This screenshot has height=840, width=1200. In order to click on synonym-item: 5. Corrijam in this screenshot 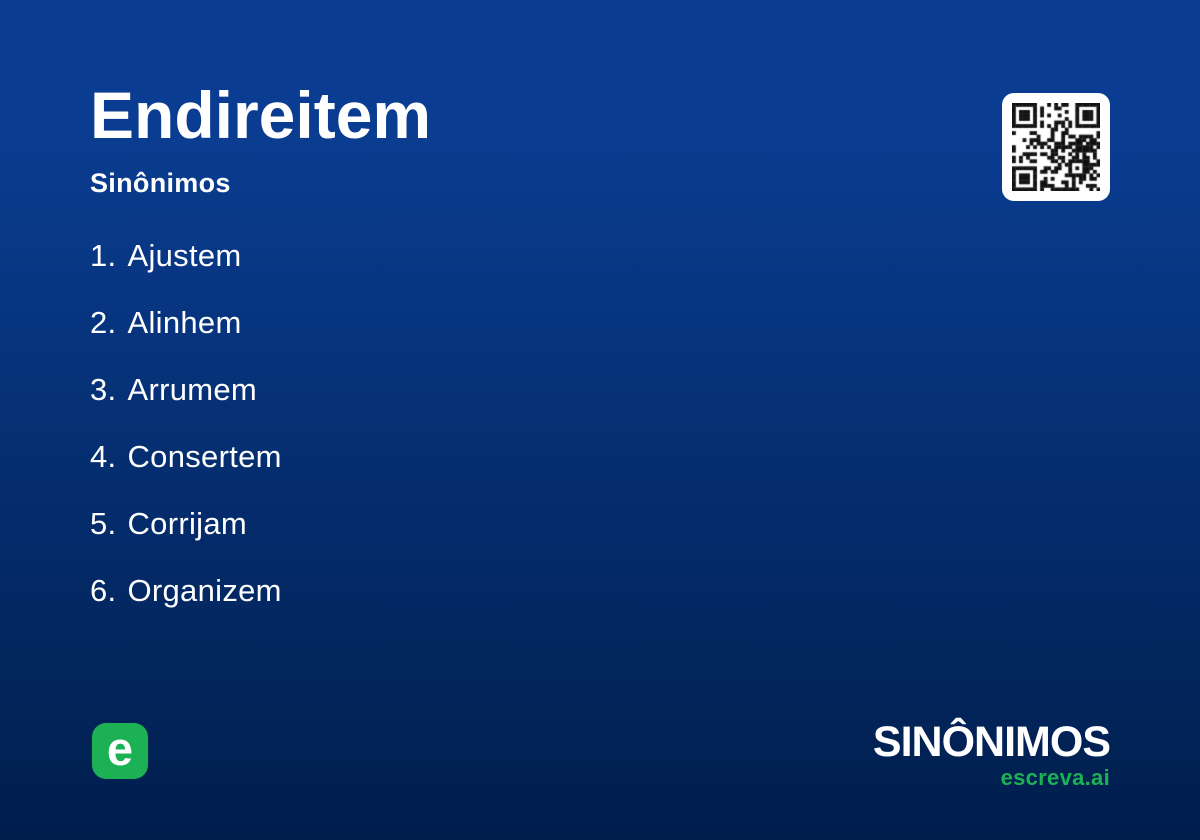, I will do `click(186, 523)`.